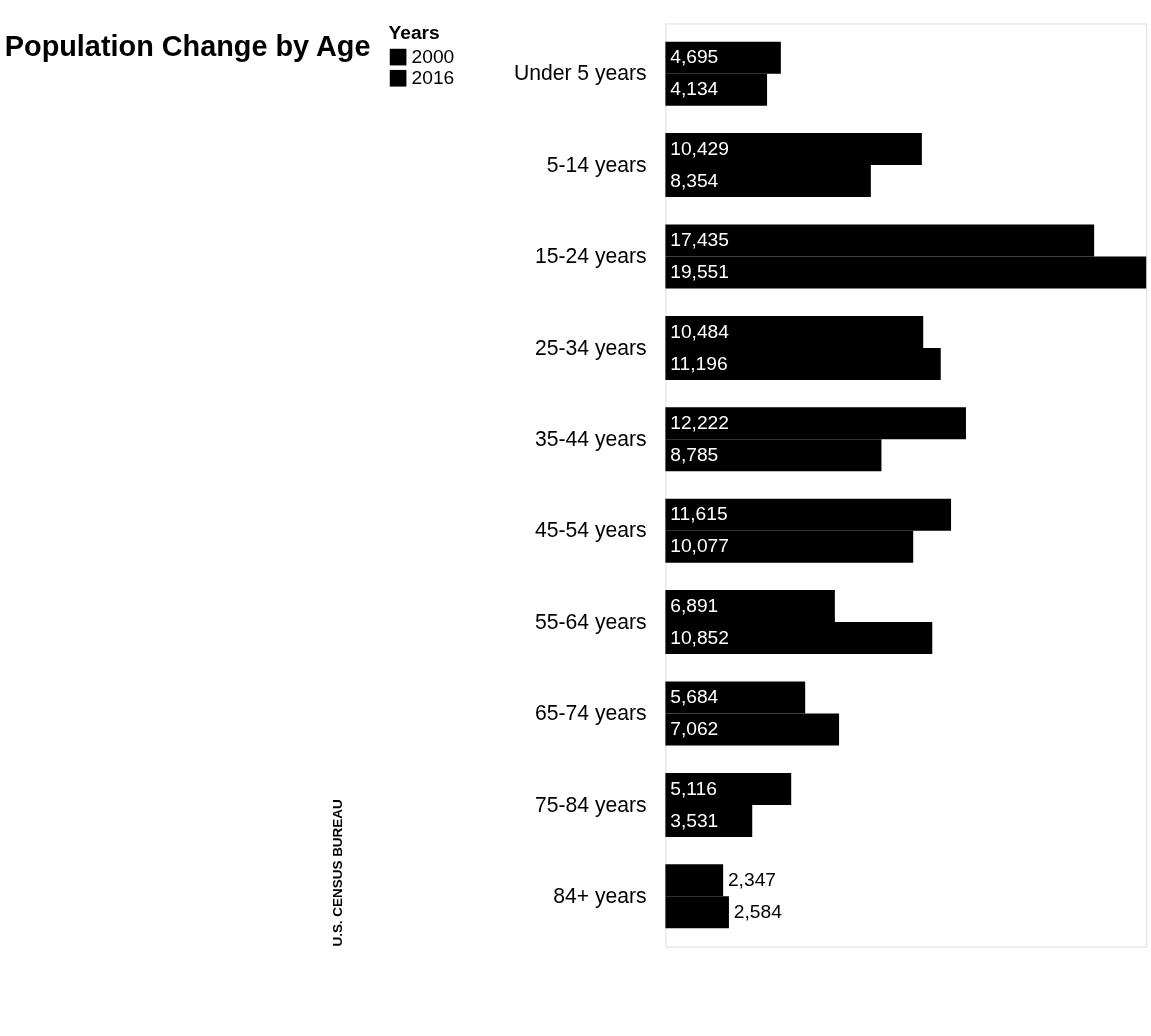 The image size is (1151, 1036). I want to click on data-label: 3,531, so click(694, 820).